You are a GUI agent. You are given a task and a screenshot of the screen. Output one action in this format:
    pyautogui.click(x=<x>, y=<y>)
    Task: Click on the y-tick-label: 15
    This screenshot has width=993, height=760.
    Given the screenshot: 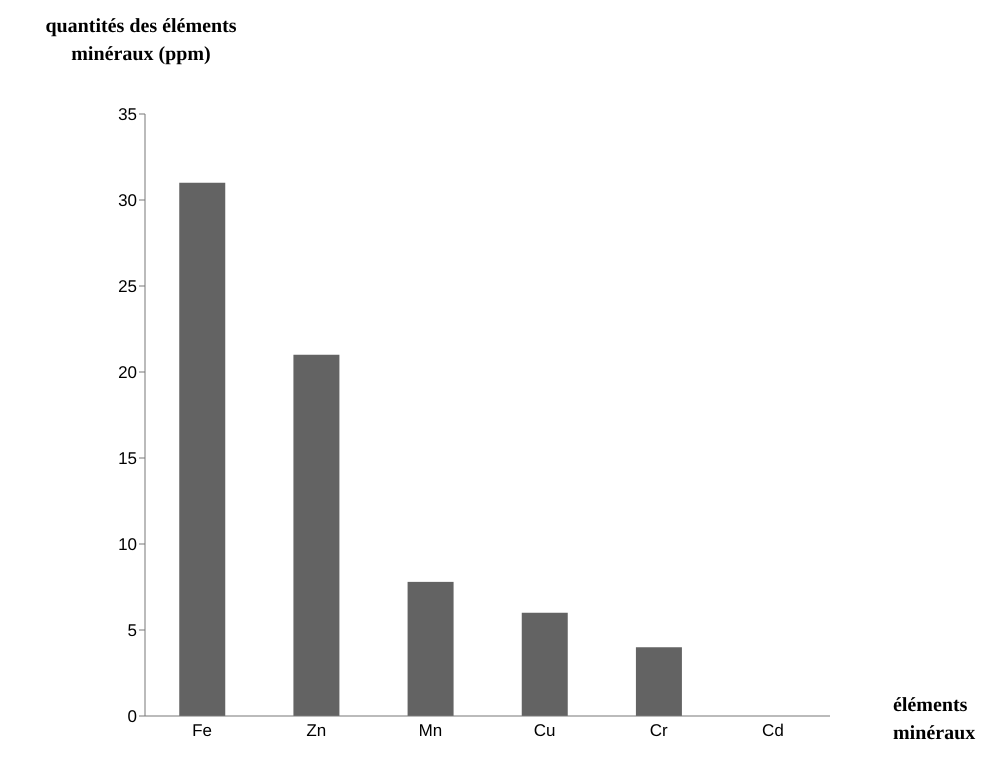 What is the action you would take?
    pyautogui.click(x=127, y=458)
    